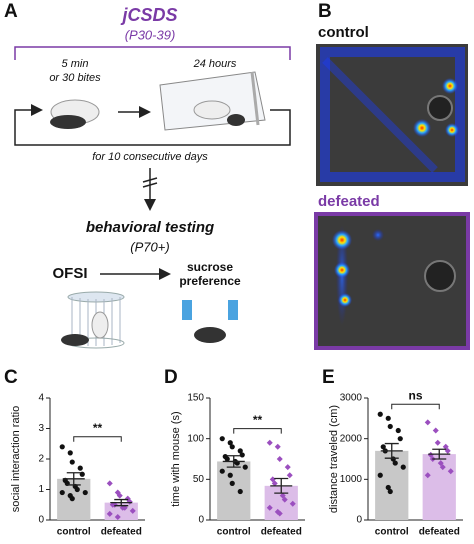  I want to click on sucrose-setup, so click(210, 321).